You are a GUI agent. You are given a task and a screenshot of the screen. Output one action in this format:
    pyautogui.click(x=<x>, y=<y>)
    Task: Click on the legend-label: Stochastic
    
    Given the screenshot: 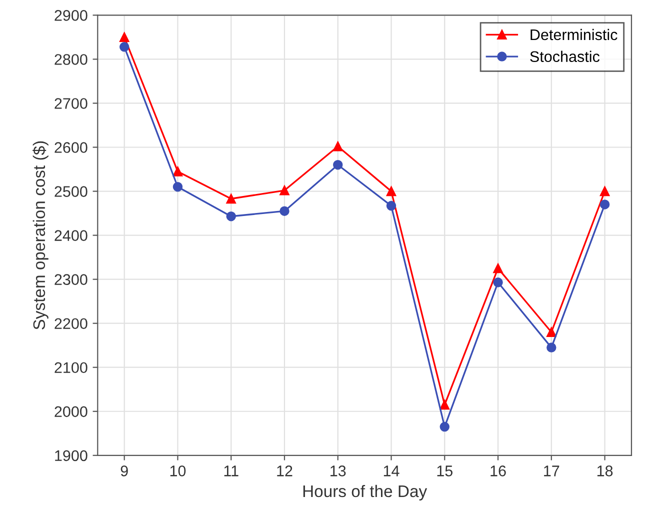 What is the action you would take?
    pyautogui.click(x=565, y=56)
    